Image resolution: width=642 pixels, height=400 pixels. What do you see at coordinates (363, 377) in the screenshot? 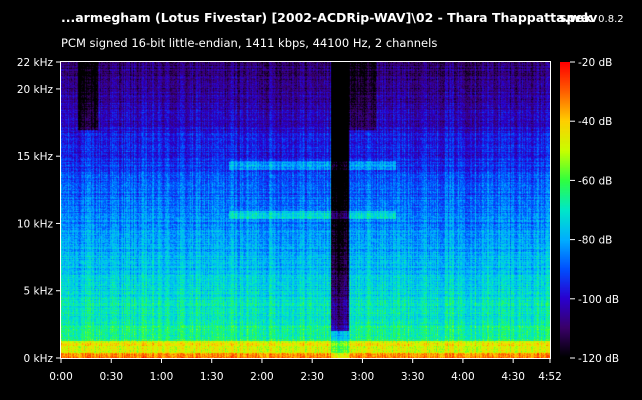
I see `time-tick-label: 3:00` at bounding box center [363, 377].